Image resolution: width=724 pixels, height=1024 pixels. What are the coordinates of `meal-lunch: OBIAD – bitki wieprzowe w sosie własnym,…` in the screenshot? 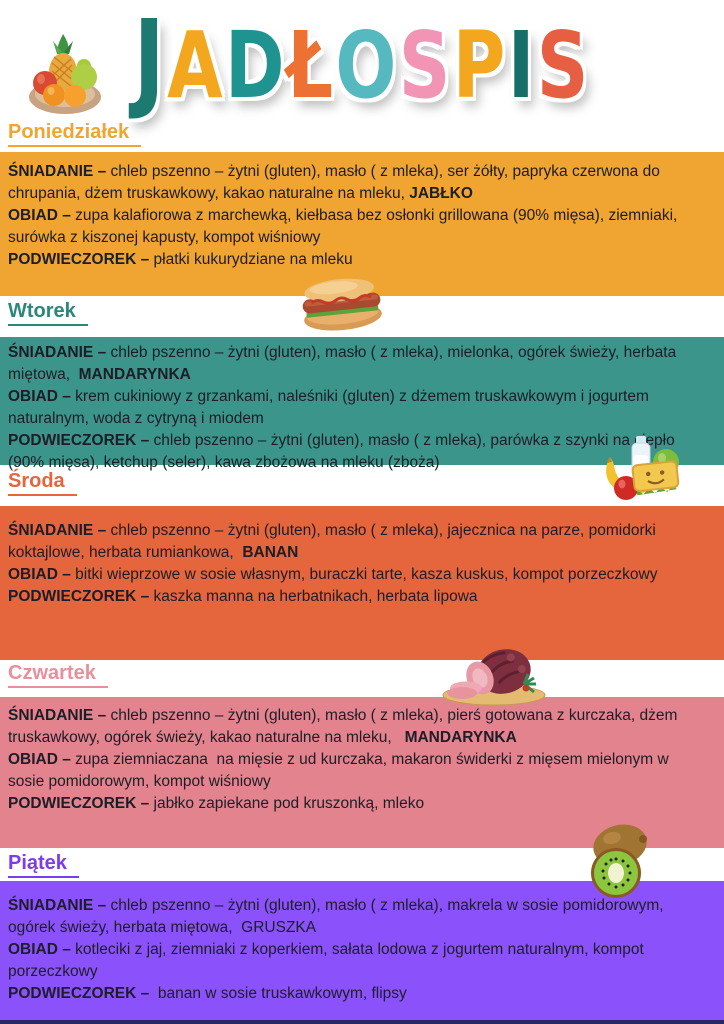 It's located at (357, 575).